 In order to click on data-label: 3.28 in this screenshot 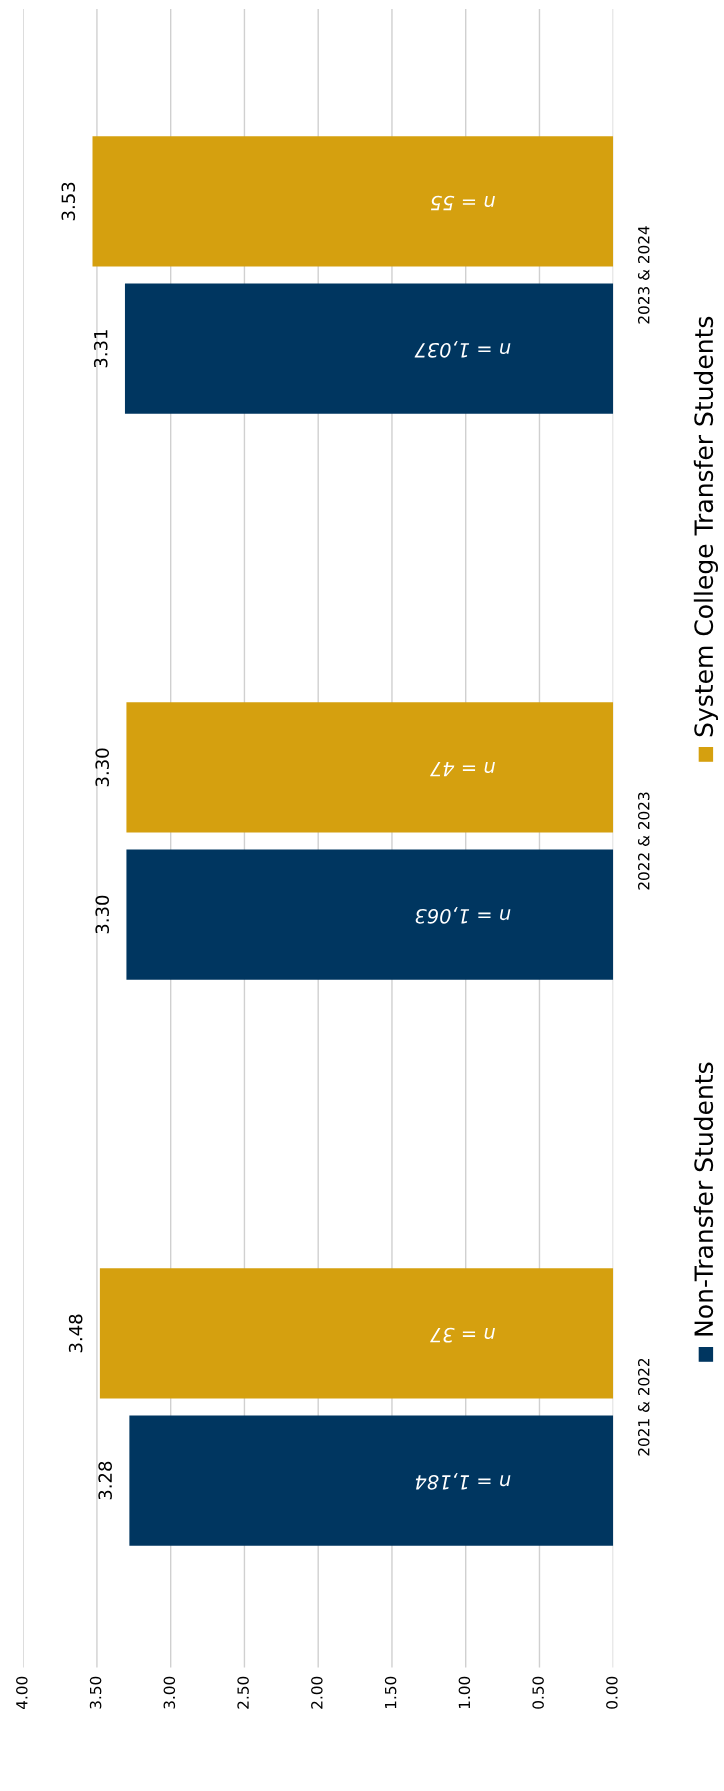, I will do `click(105, 1480)`.